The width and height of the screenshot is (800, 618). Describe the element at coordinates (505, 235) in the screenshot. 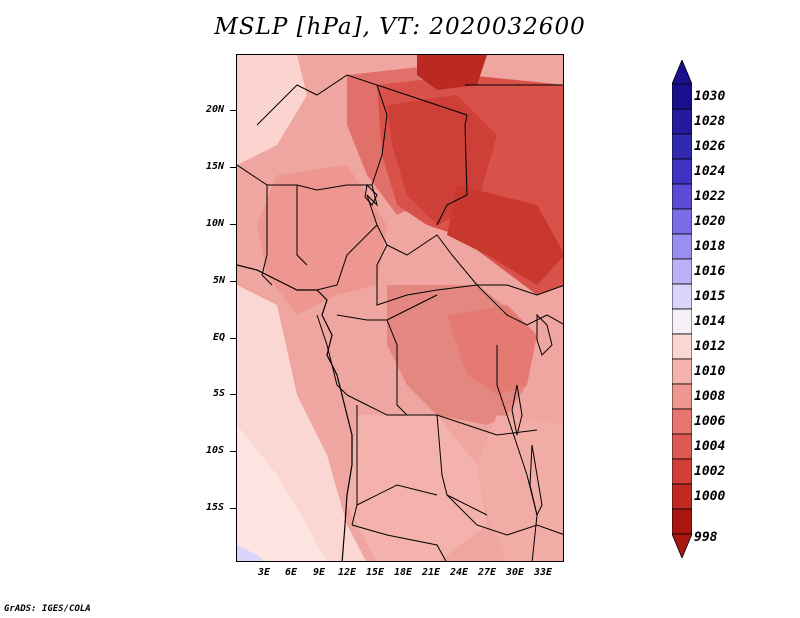

I see `isobar-1002-east` at that location.